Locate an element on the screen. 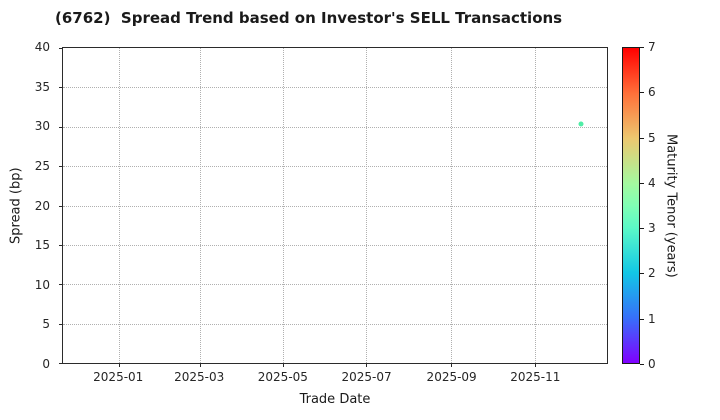 The width and height of the screenshot is (720, 420). colorbar-tick-label: 5 is located at coordinates (652, 137).